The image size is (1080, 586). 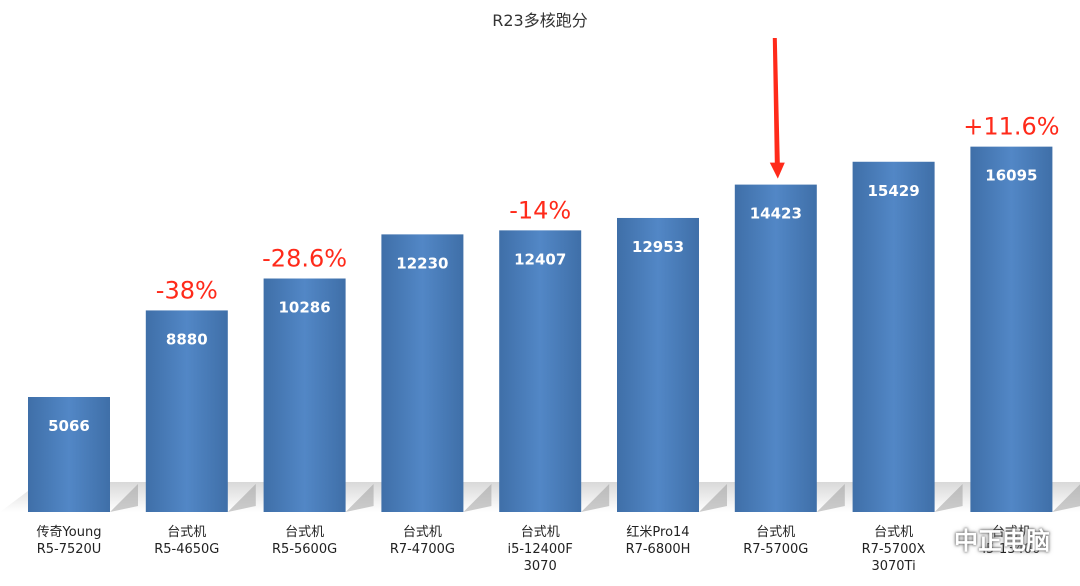 I want to click on bar-value-label: 12407, so click(x=540, y=259).